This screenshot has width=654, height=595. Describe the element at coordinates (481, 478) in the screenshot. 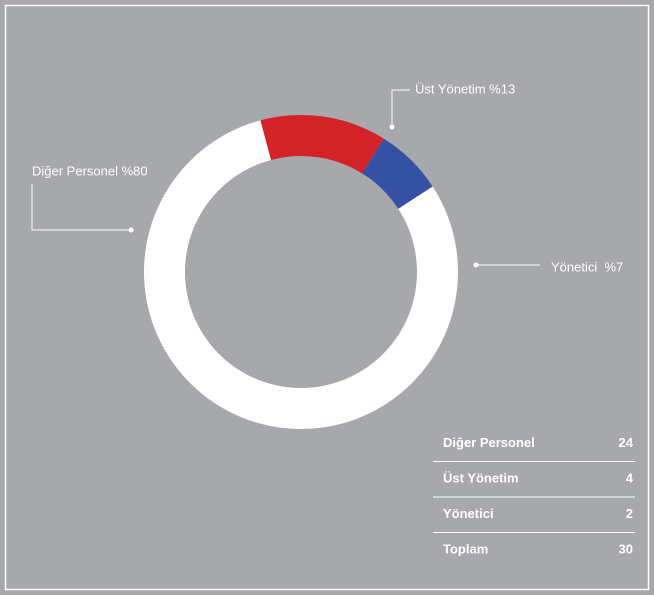

I see `table-cell: Üst Yönetim` at that location.